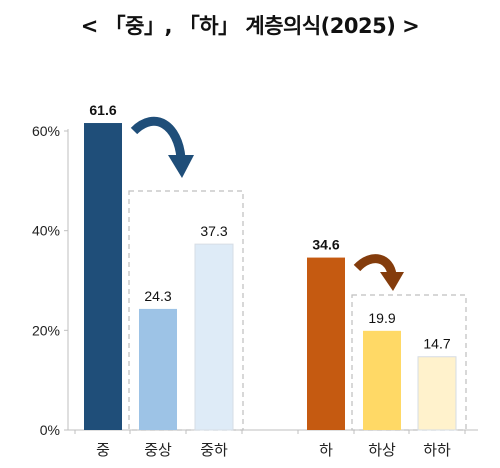  What do you see at coordinates (375, 265) in the screenshot?
I see `arrow-lower-icon` at bounding box center [375, 265].